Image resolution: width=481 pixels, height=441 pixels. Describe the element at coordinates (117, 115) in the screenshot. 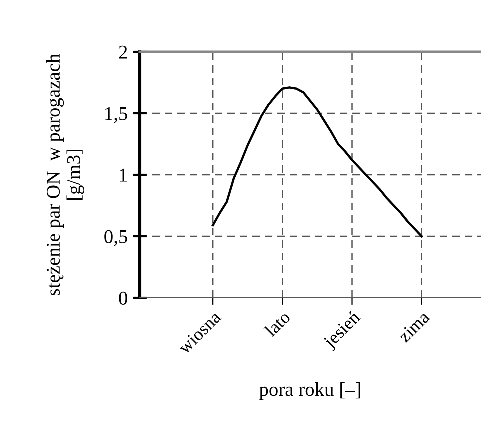

I see `y-tick-label: 1,5` at that location.